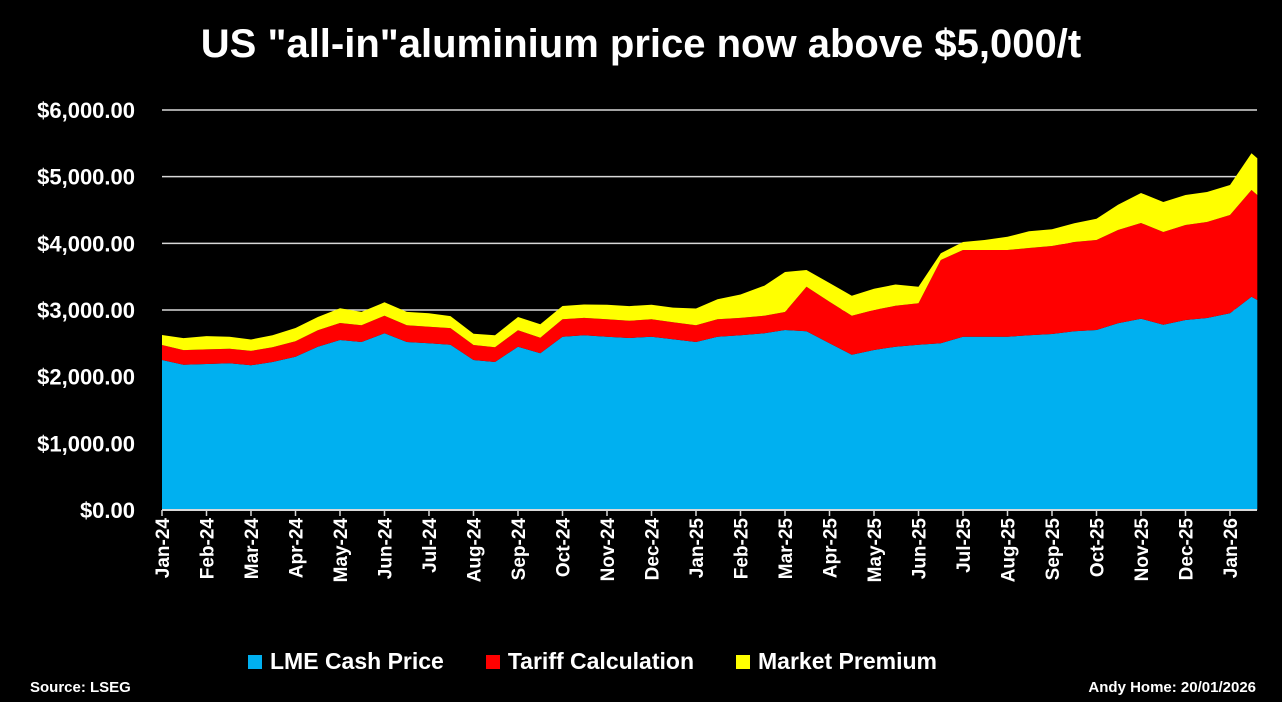 This screenshot has height=702, width=1282. I want to click on legend-item-lme: LME Cash Price, so click(346, 661).